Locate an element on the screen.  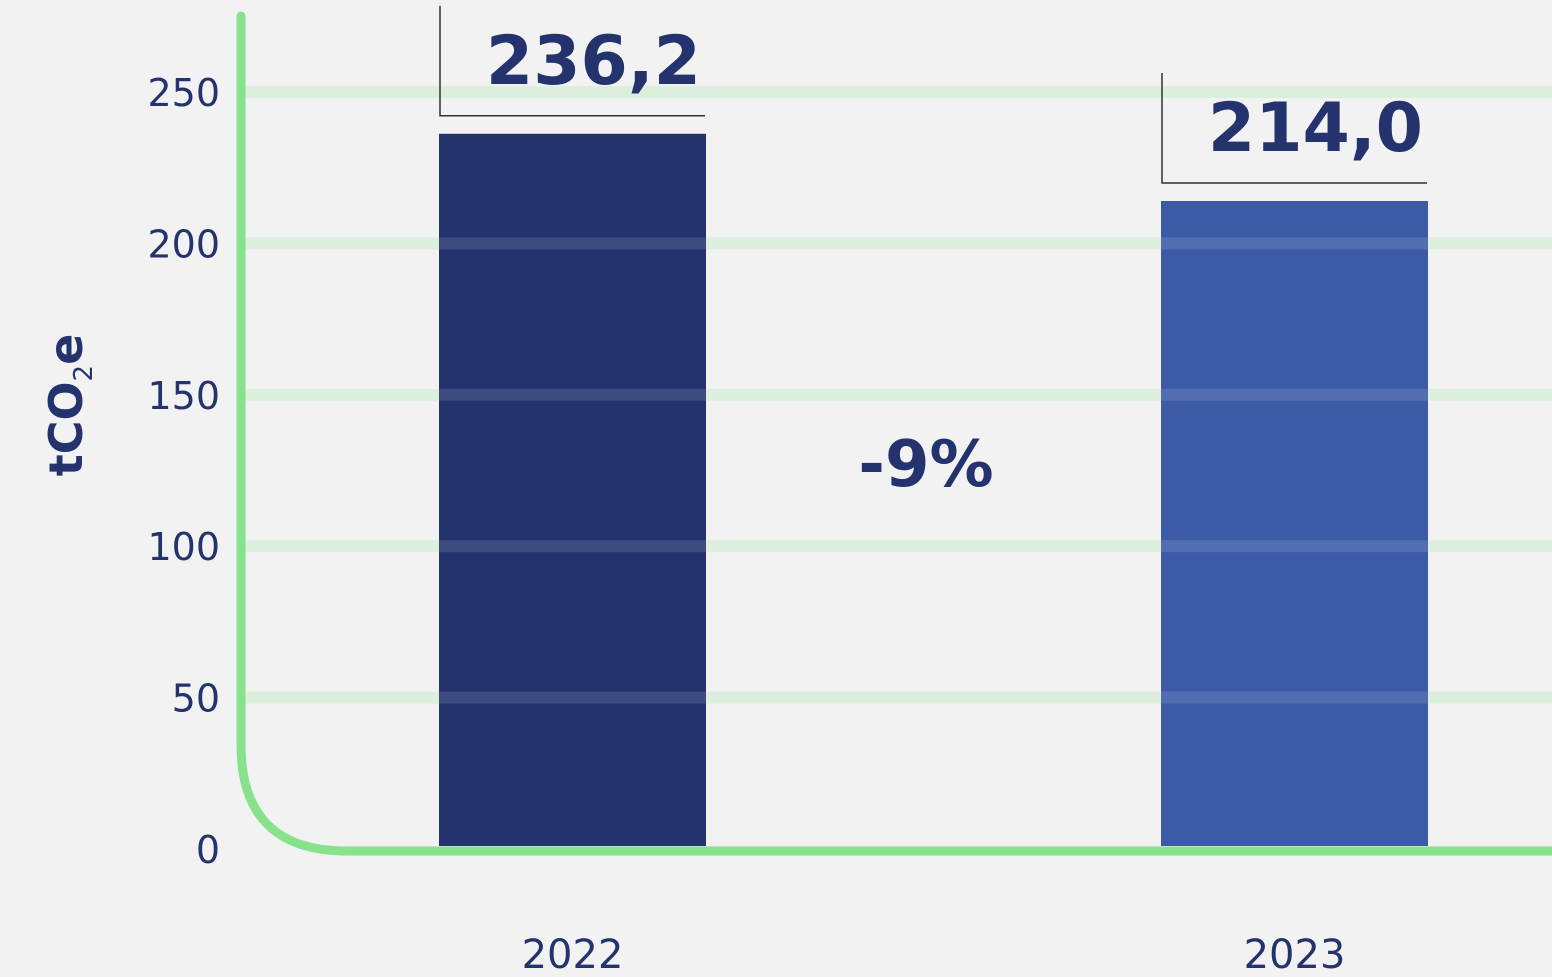
y-tick-label: 50 is located at coordinates (196, 699).